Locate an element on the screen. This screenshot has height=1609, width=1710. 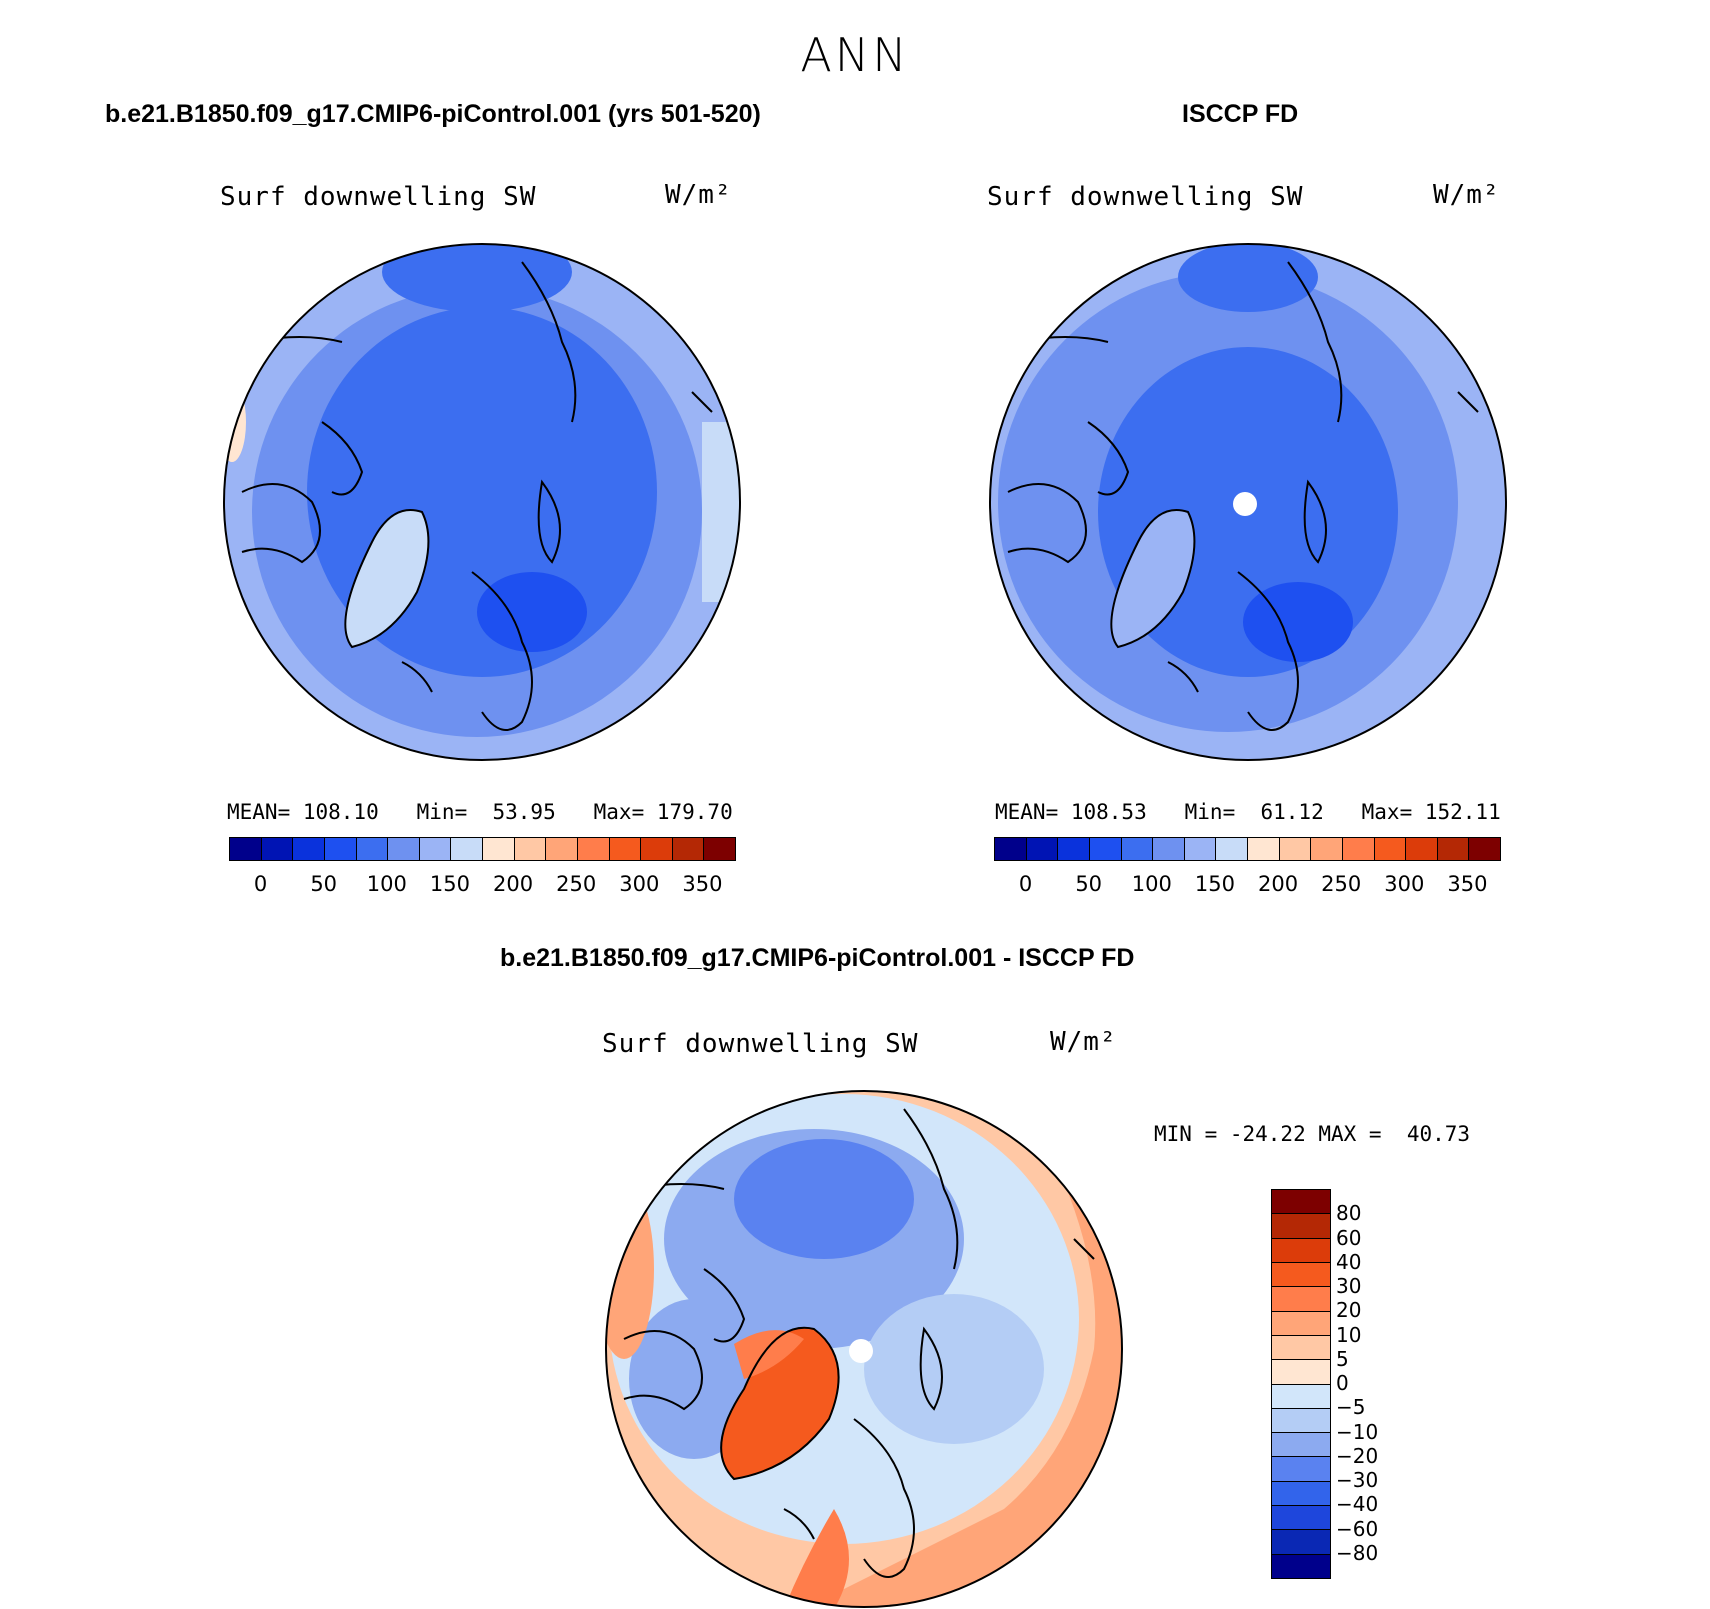
obs-stats: MEAN= 108.53 Min= 61.12 Max= 152.11 is located at coordinates (1248, 812).